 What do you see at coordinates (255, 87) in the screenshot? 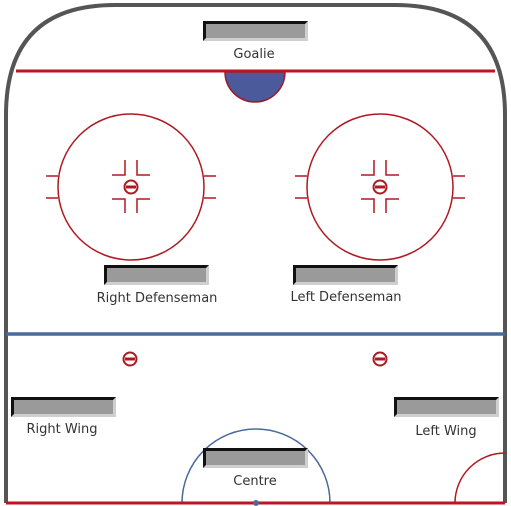
I see `goal-crease` at bounding box center [255, 87].